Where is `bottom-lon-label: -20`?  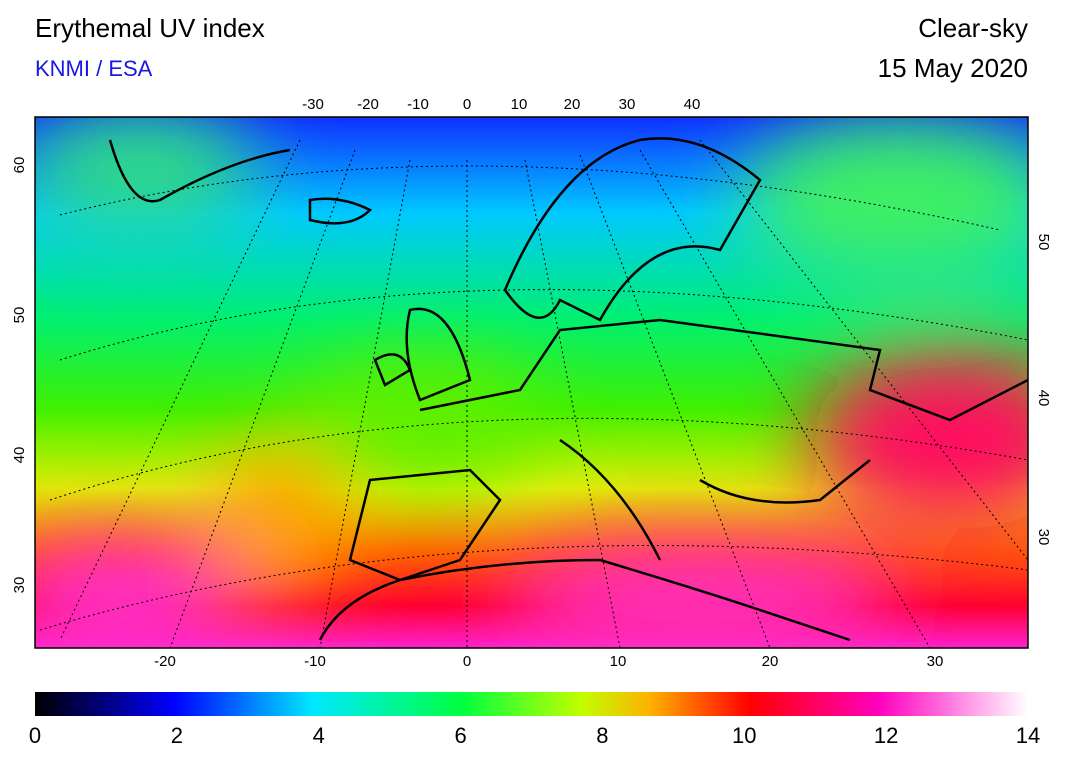 bottom-lon-label: -20 is located at coordinates (165, 661).